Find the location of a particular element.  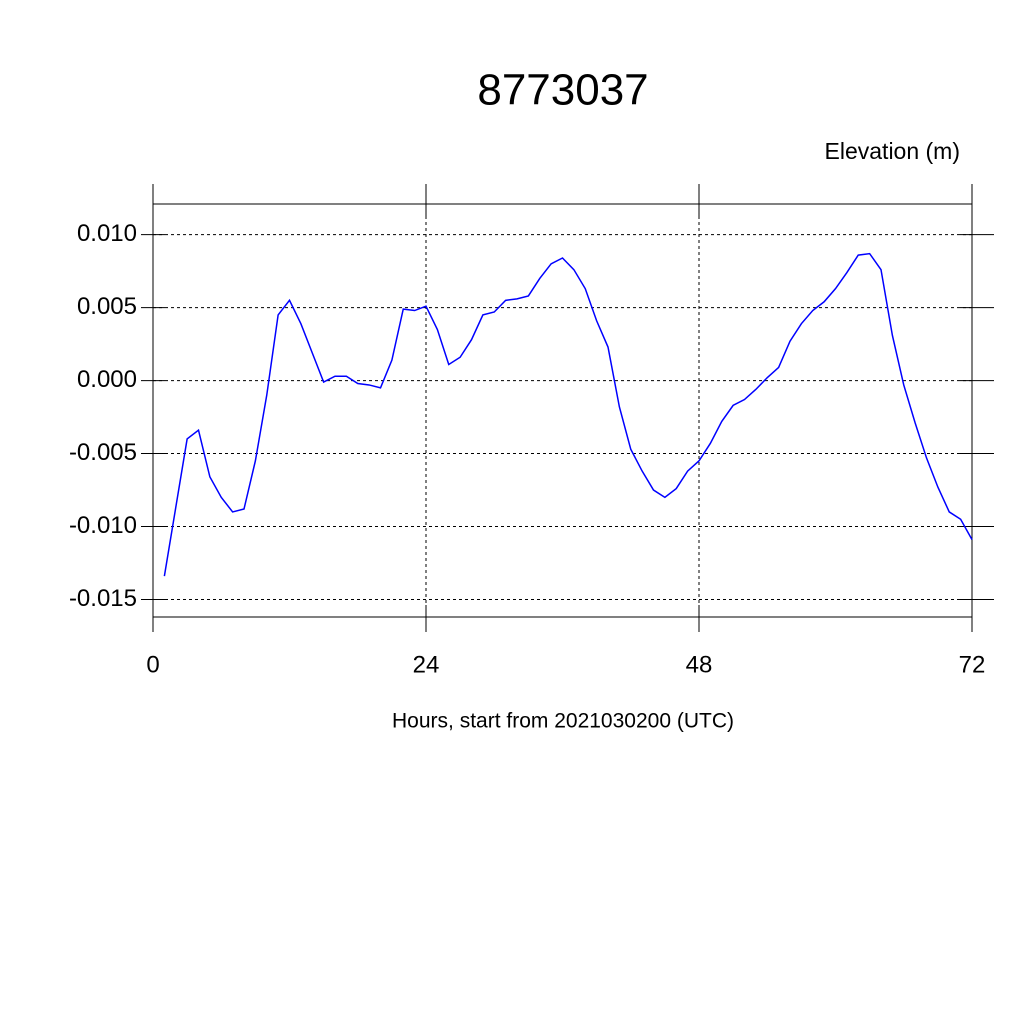

y-tick-label: -0.005 is located at coordinates (103, 452).